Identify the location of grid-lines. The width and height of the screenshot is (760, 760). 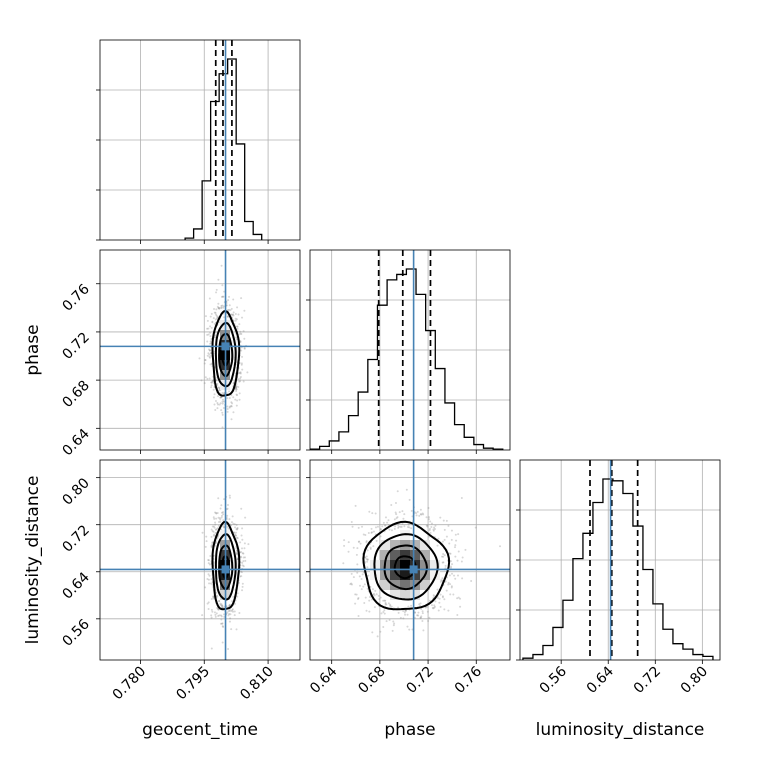
(620, 560).